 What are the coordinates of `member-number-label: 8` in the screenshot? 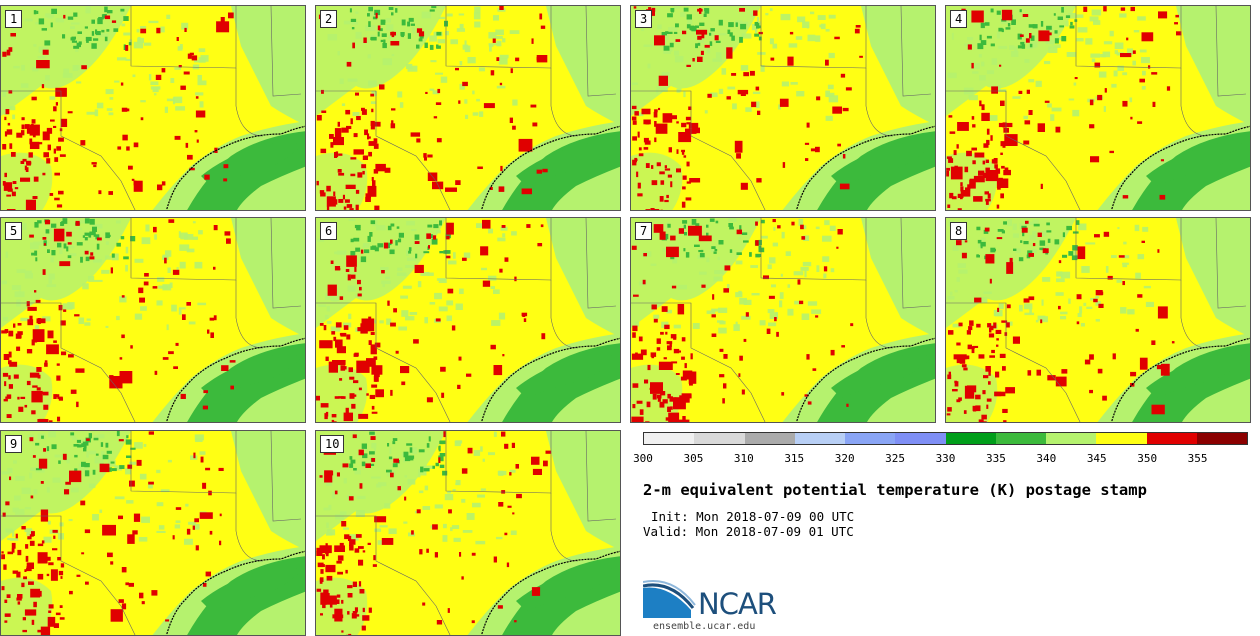 It's located at (958, 231).